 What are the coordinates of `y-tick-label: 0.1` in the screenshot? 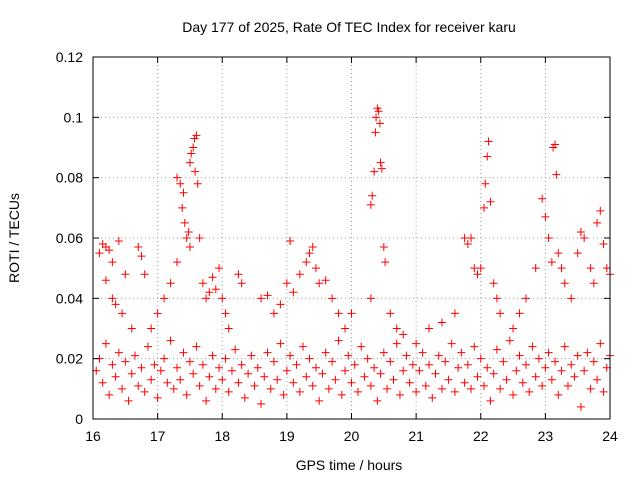 It's located at (74, 117).